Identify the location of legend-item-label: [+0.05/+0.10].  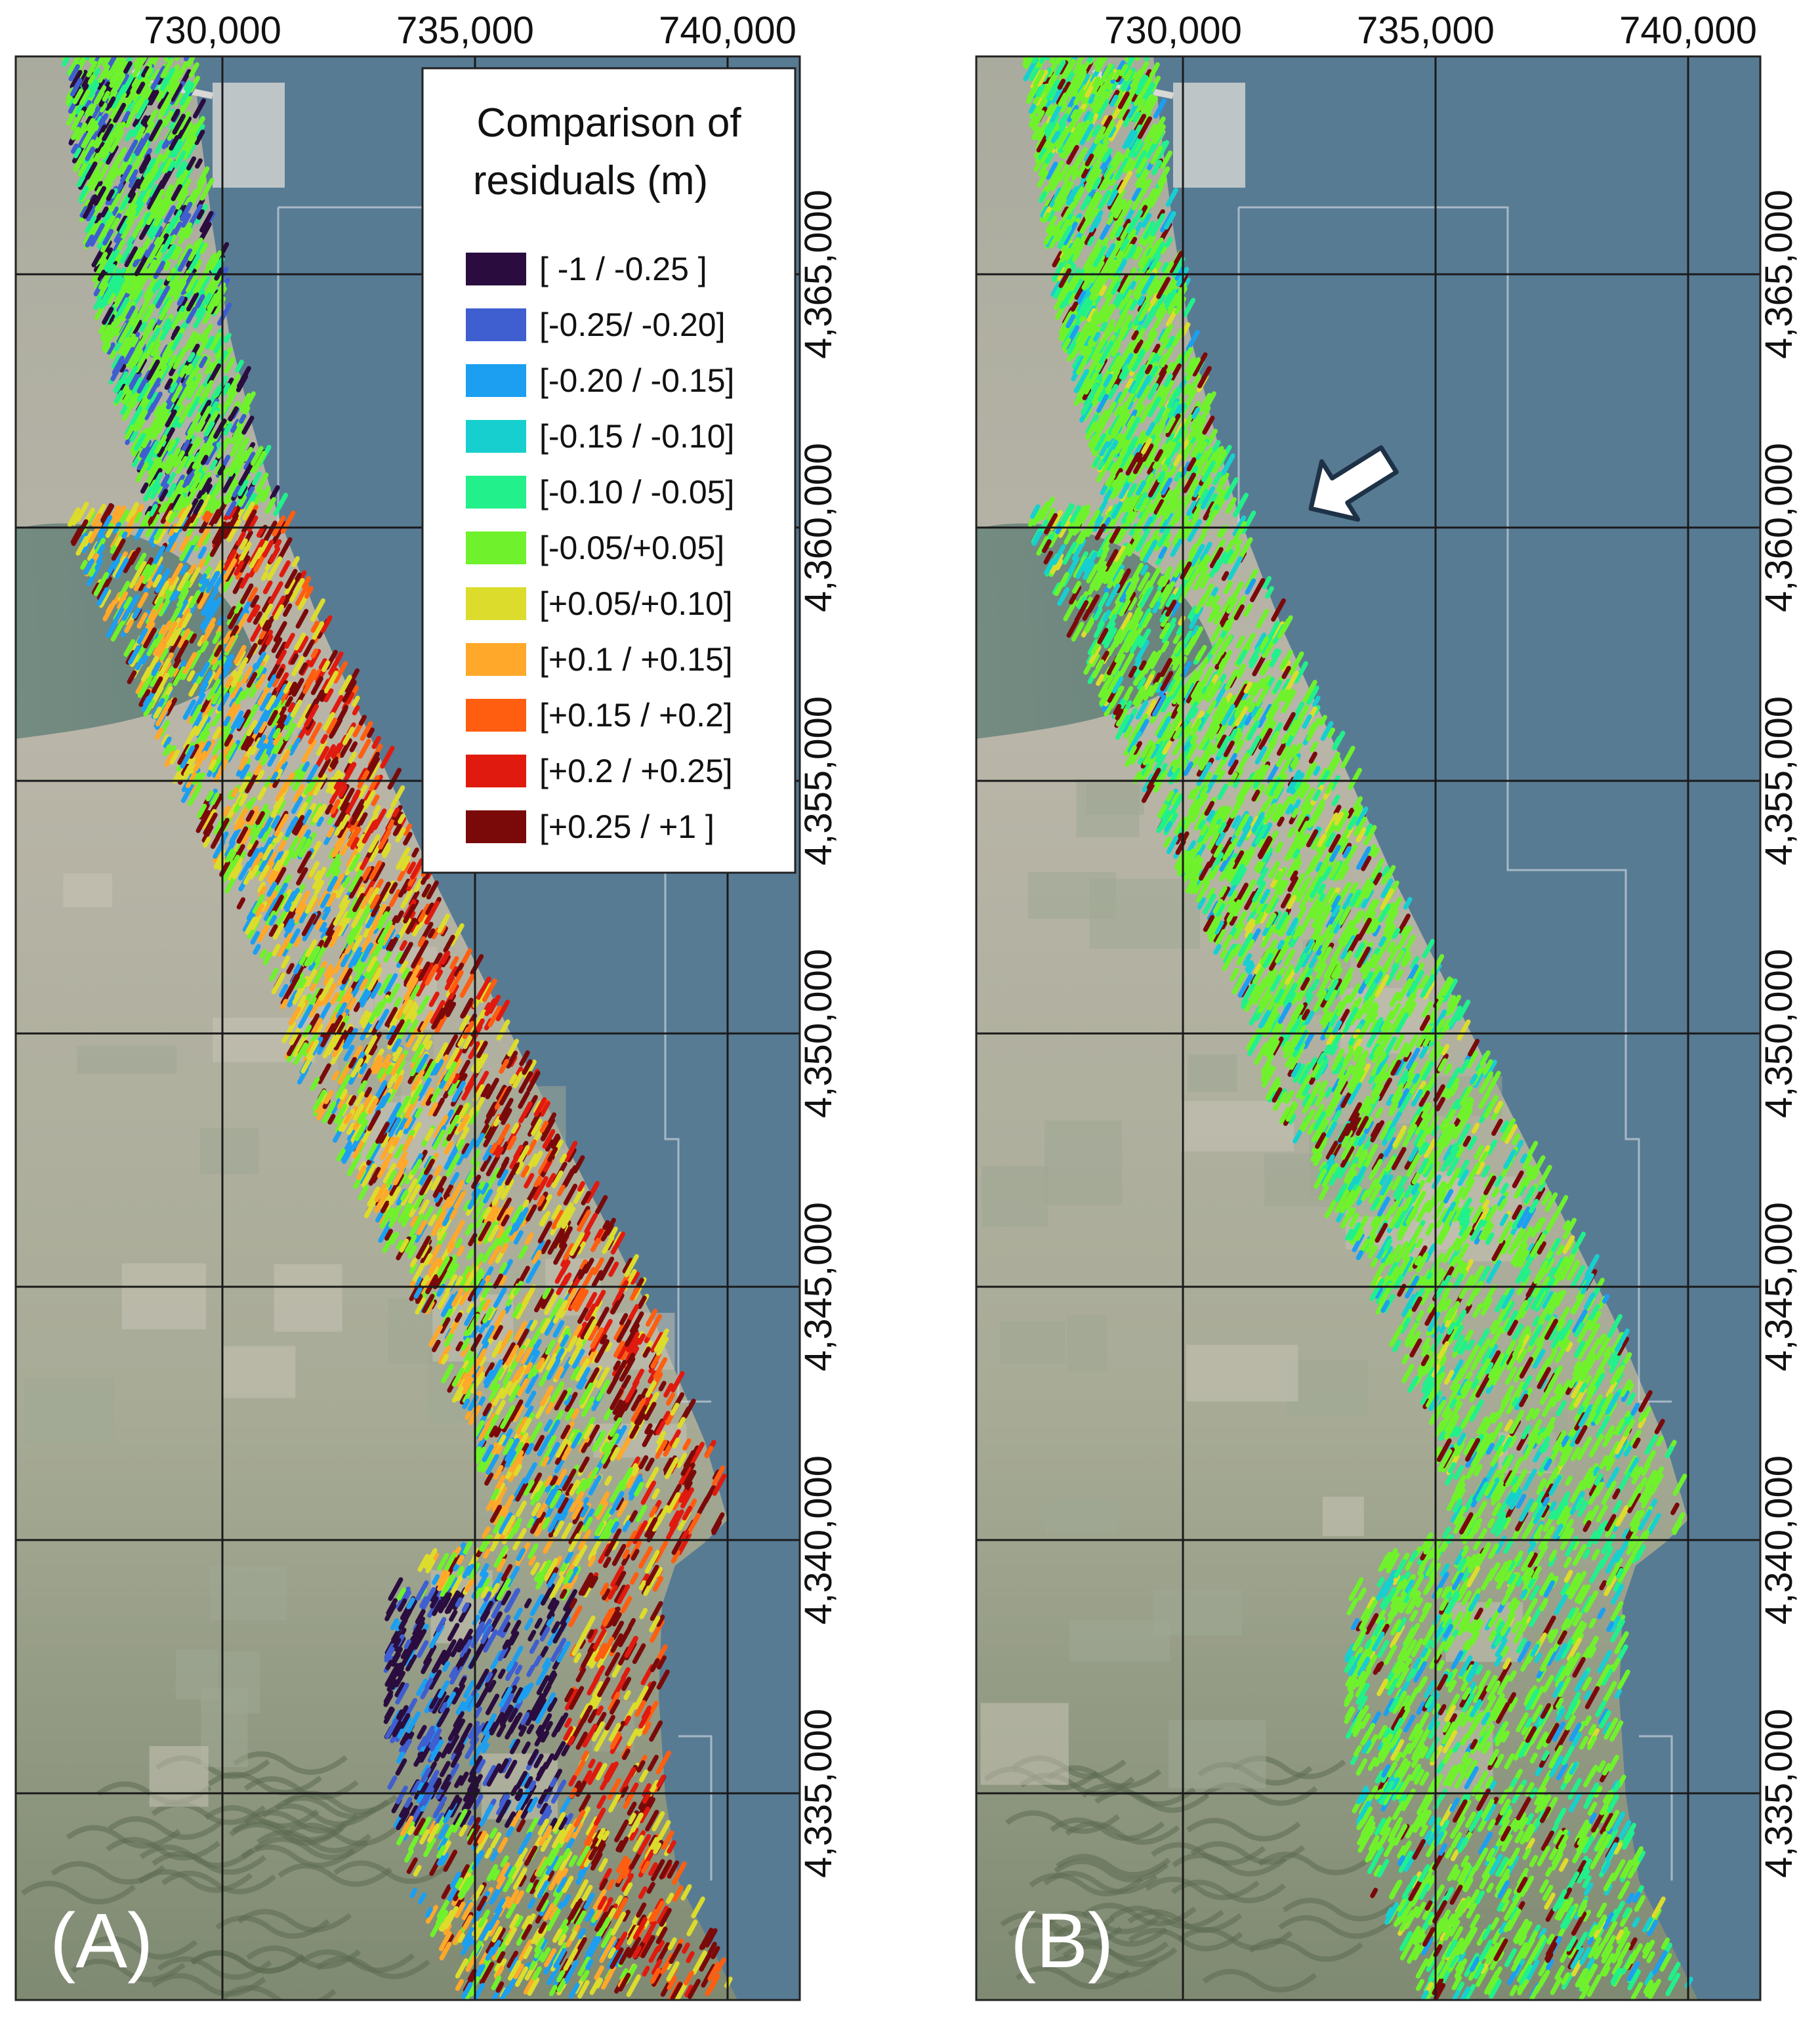
(636, 603).